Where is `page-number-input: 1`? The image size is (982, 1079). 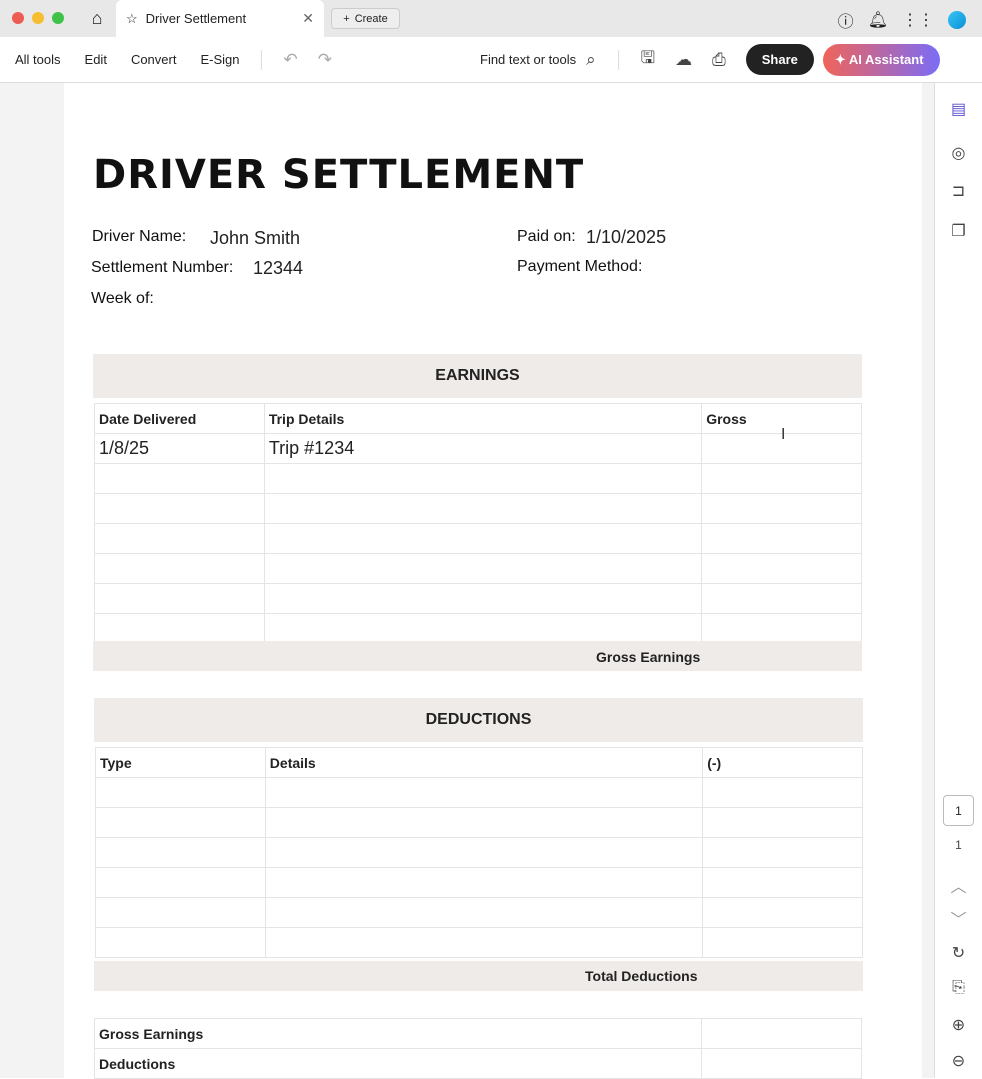 page-number-input: 1 is located at coordinates (958, 810).